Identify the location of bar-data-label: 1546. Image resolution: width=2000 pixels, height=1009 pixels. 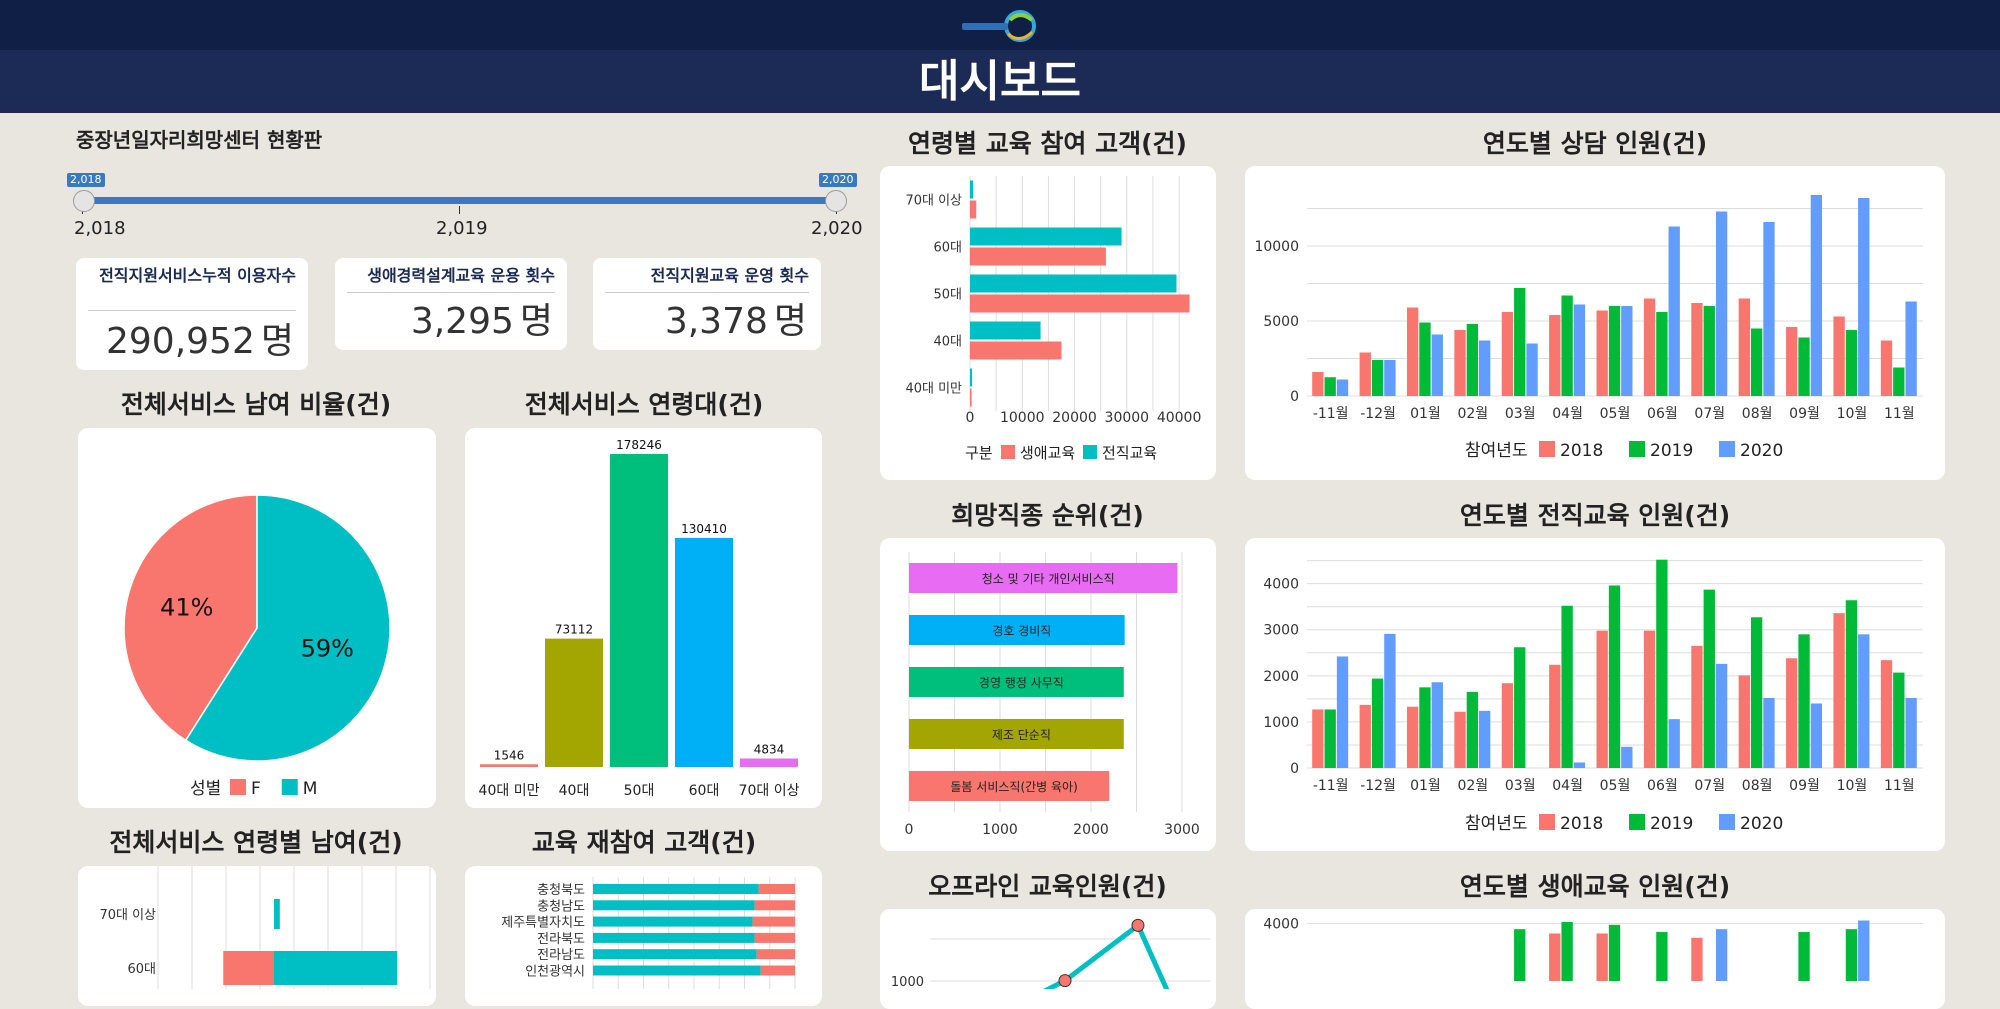
(509, 755).